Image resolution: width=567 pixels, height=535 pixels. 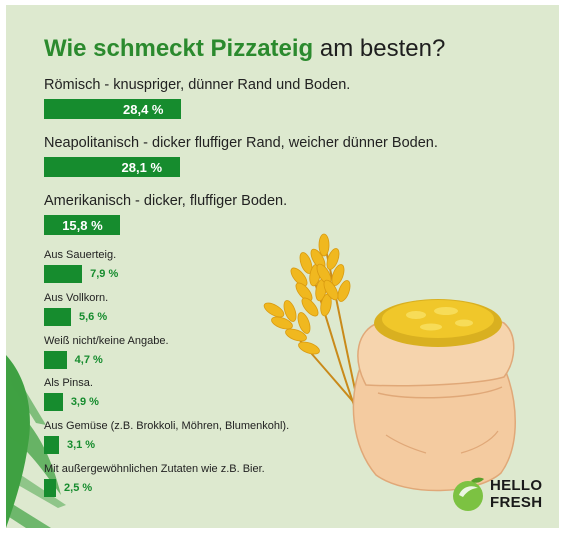 I want to click on value-label: 4,7 %, so click(x=88, y=360).